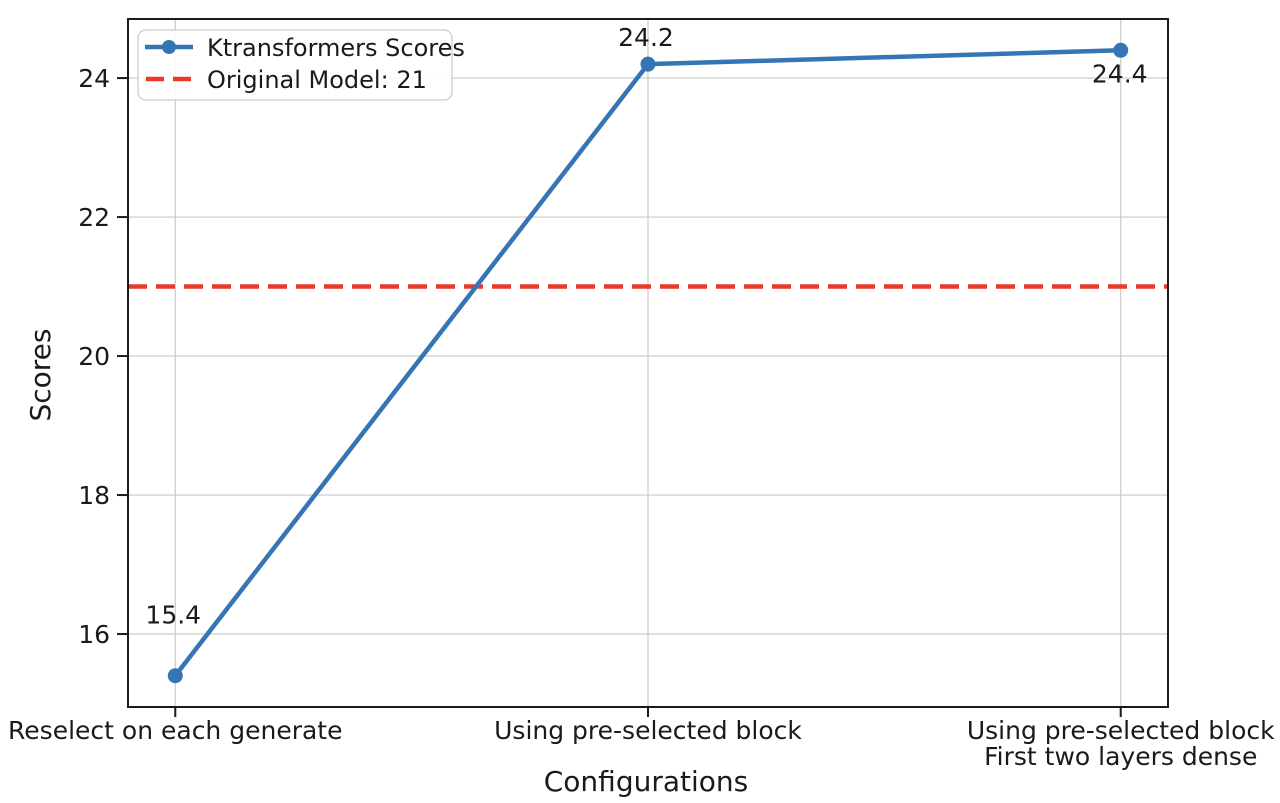 This screenshot has height=803, width=1280. I want to click on y-tick-label: 24, so click(94, 78).